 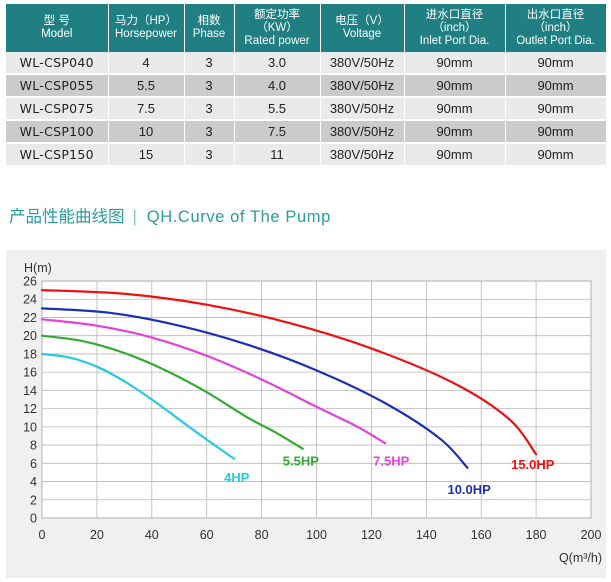 I want to click on y-tick-label: 18, so click(x=30, y=354).